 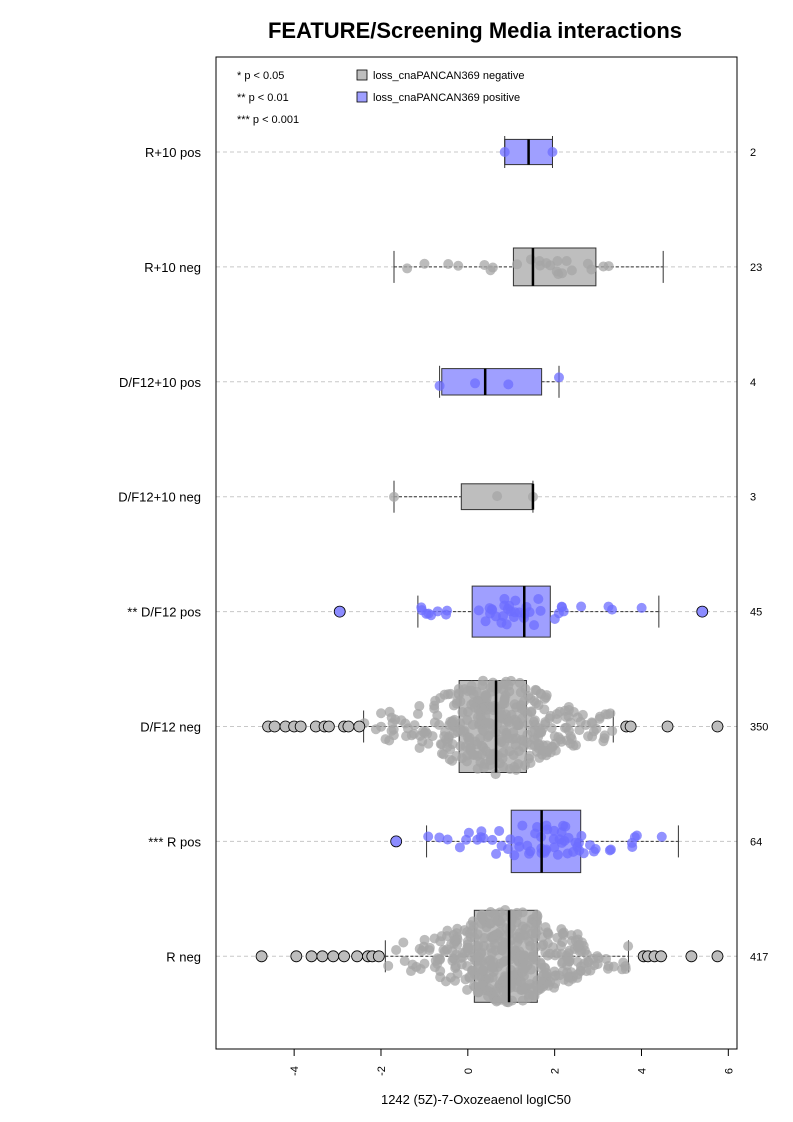 What do you see at coordinates (382, 1071) in the screenshot?
I see `x-tick-label: -2` at bounding box center [382, 1071].